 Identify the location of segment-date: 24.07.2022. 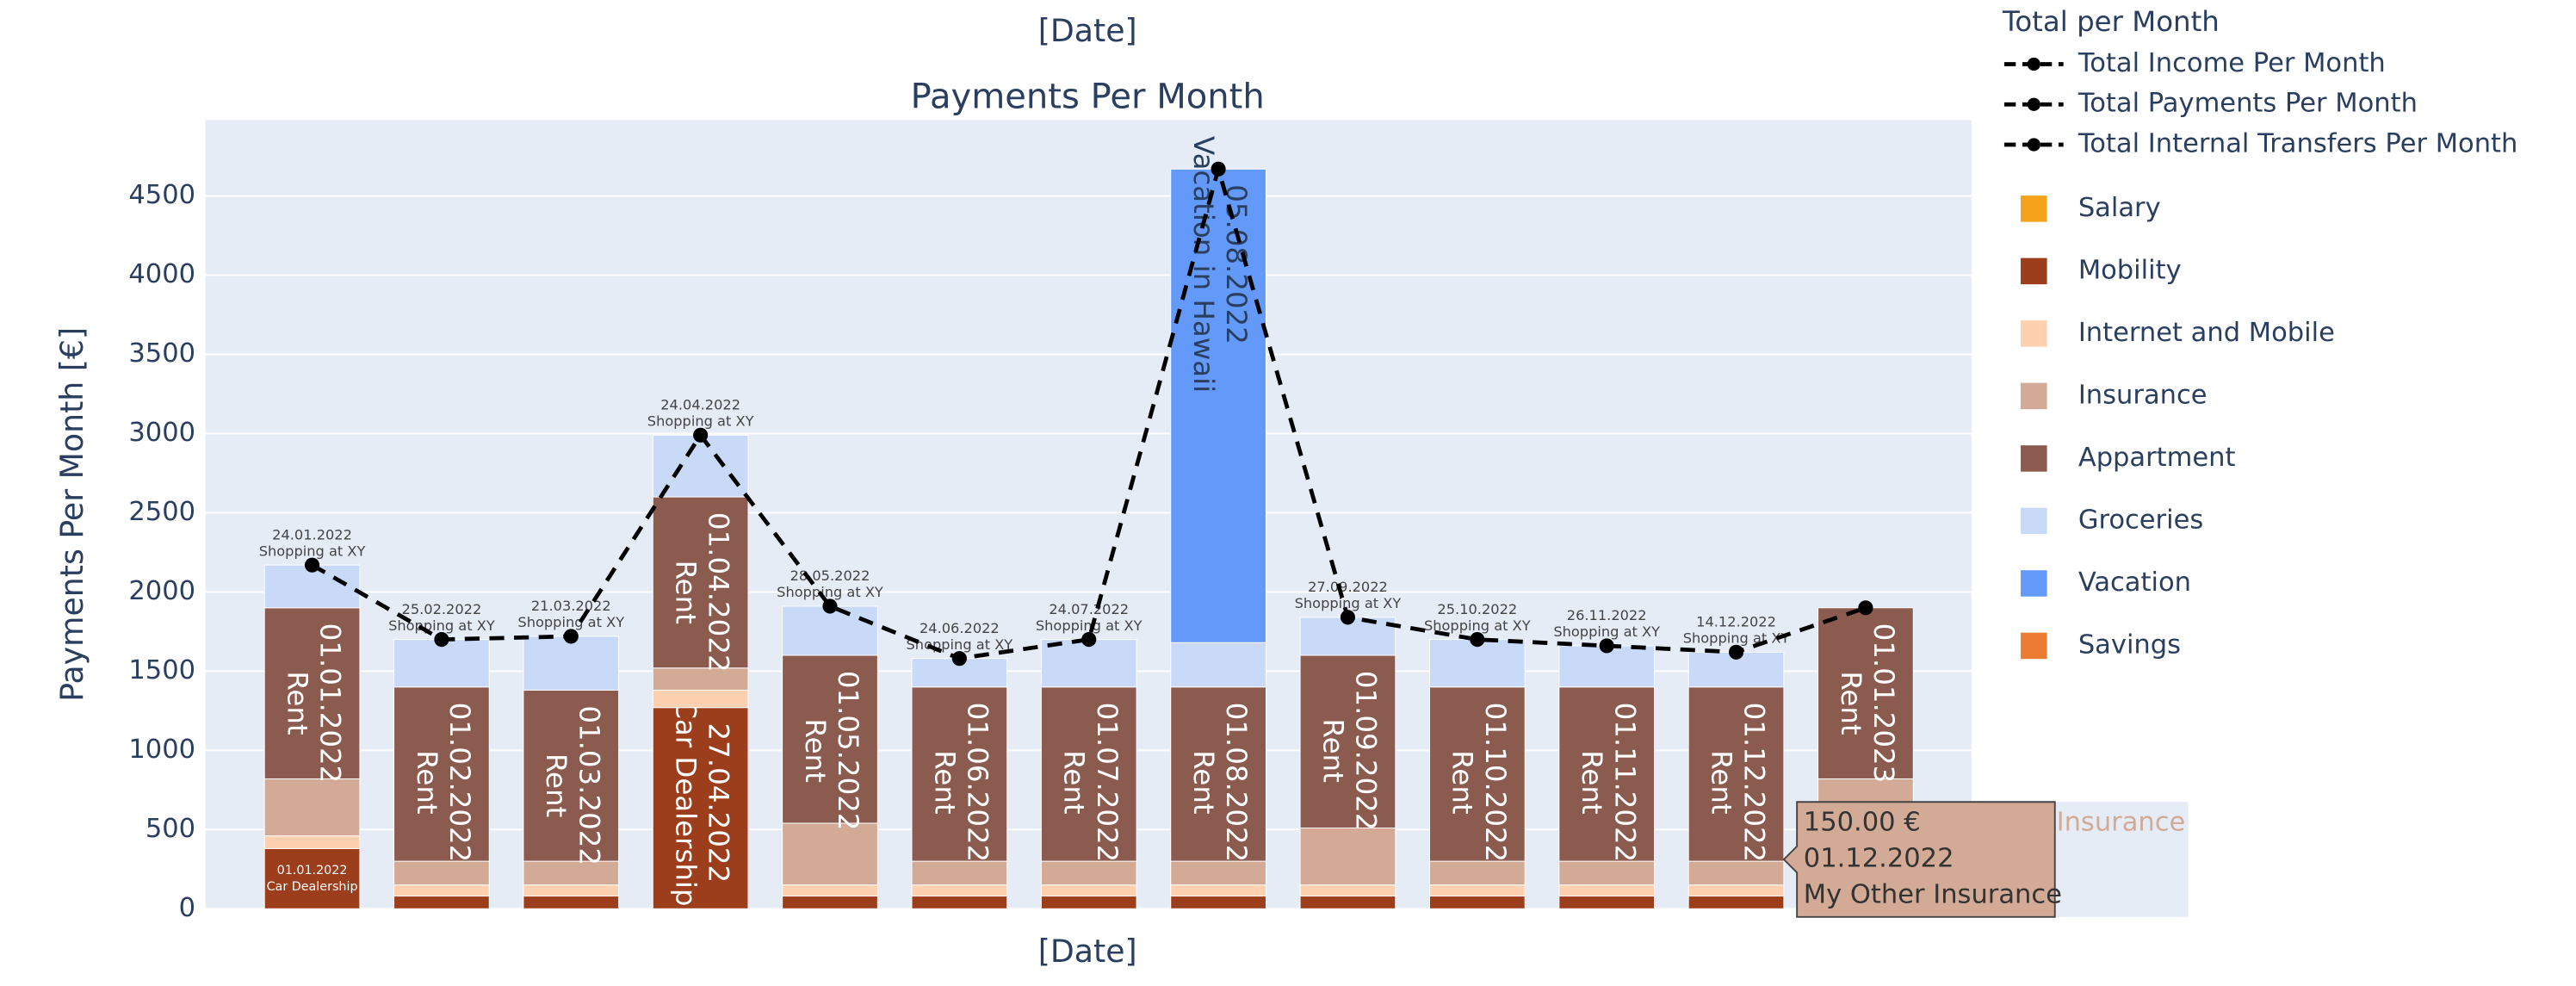
(1089, 609).